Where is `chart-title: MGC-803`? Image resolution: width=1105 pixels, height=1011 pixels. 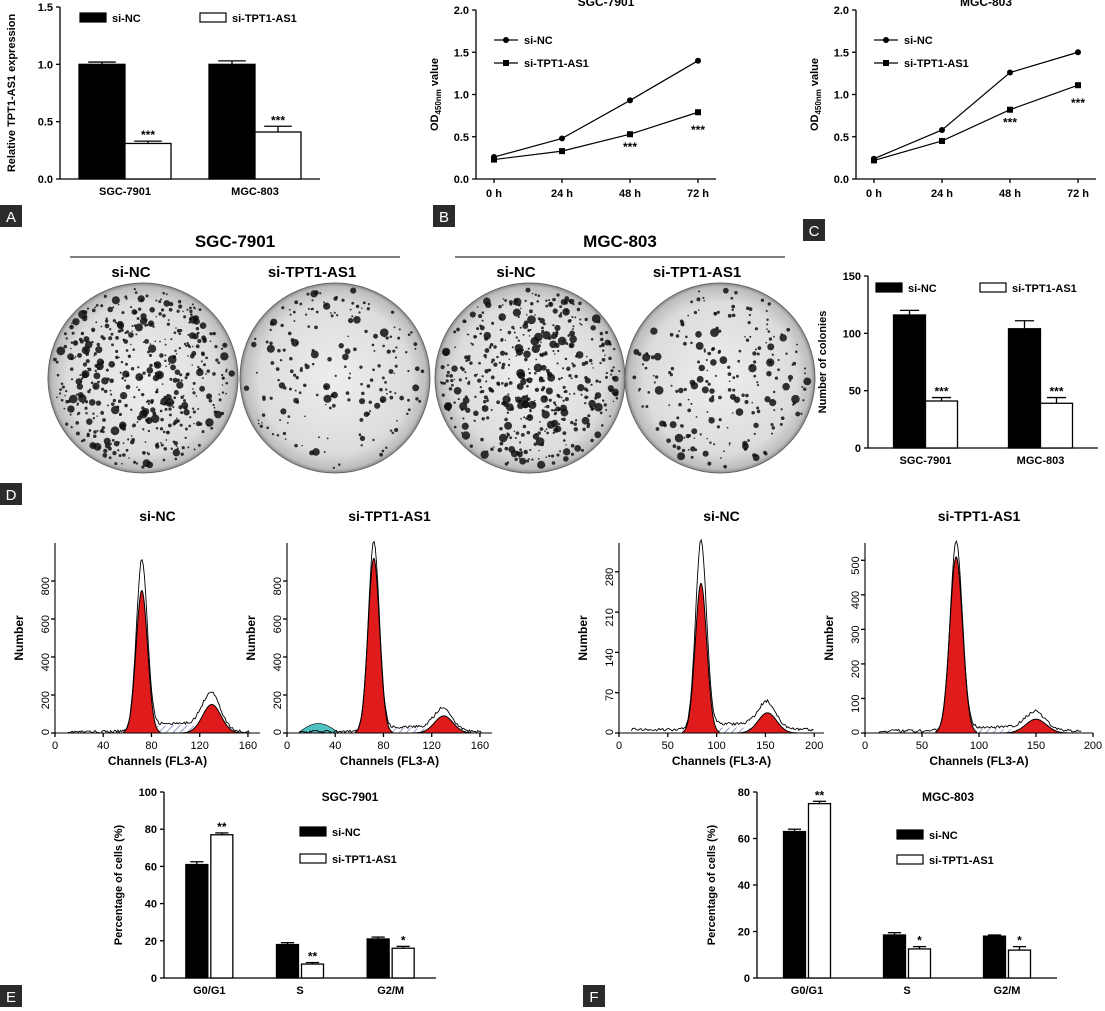
chart-title: MGC-803 is located at coordinates (948, 797).